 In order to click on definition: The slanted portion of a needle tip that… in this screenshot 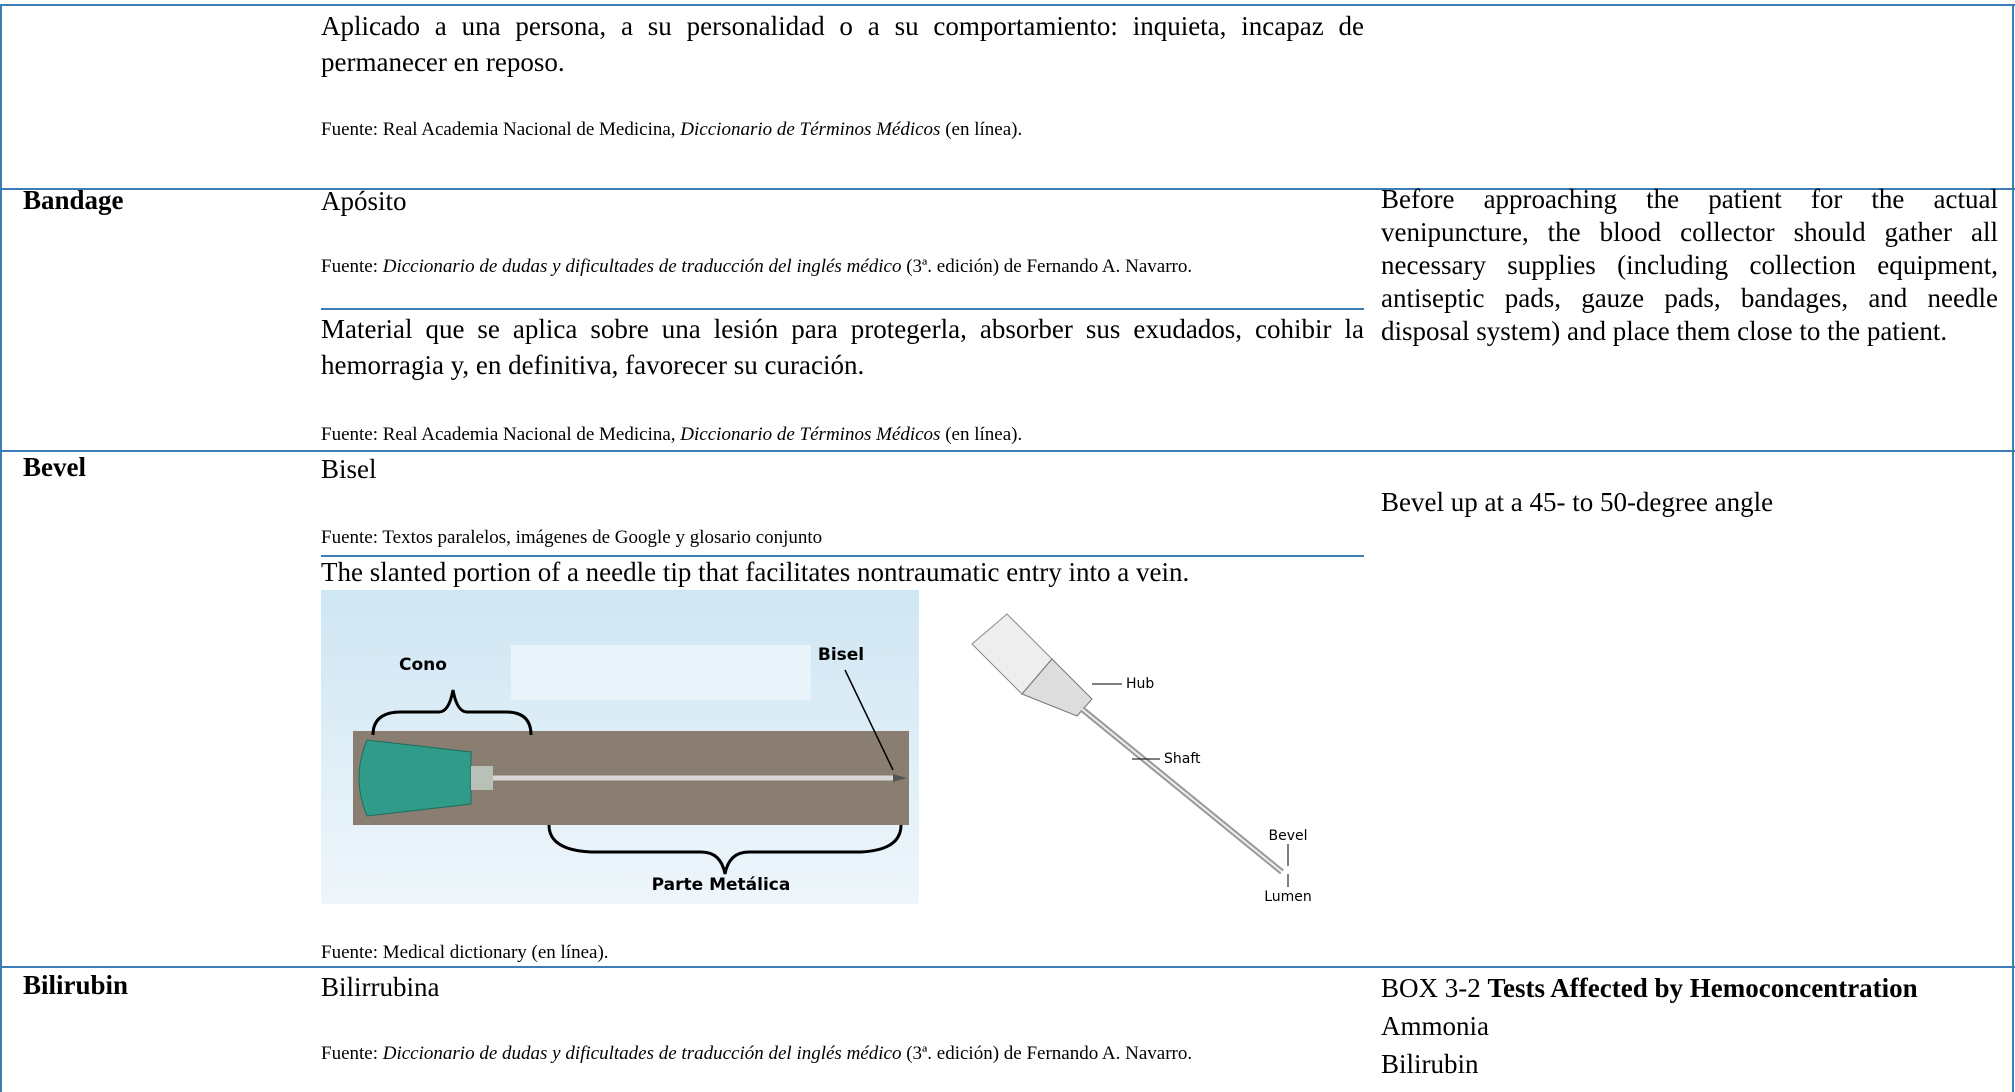, I will do `click(755, 572)`.